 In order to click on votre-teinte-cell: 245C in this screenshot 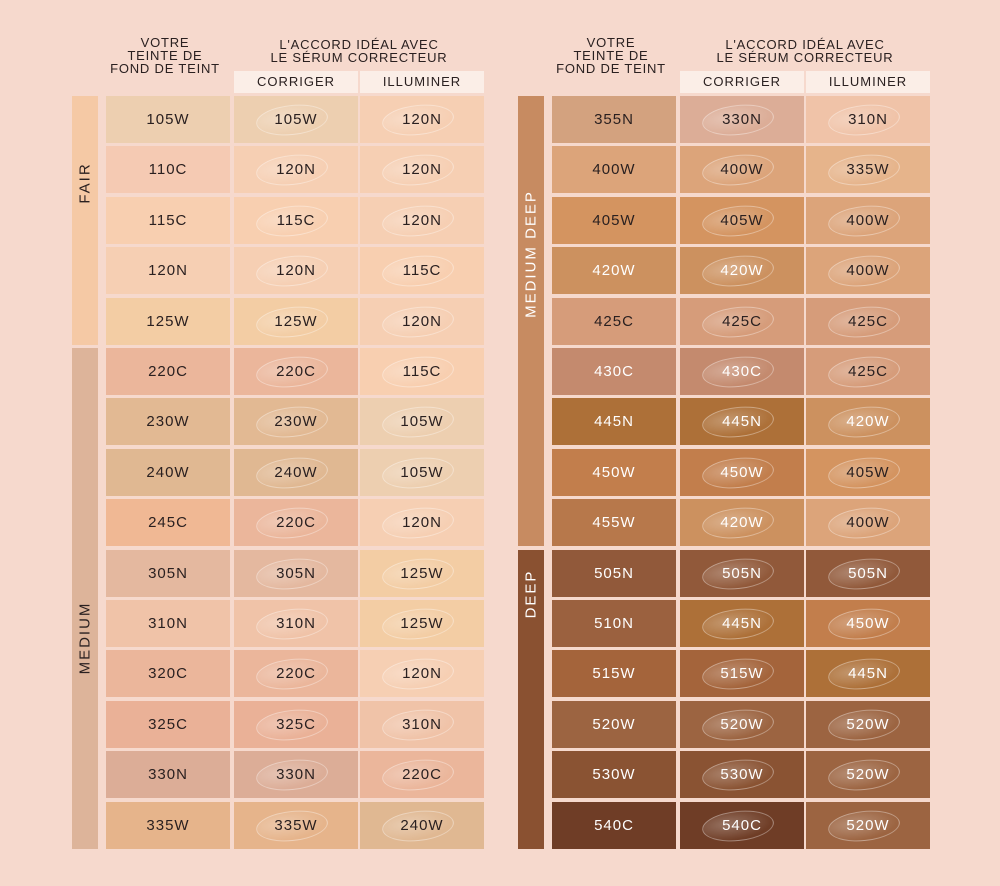, I will do `click(168, 523)`.